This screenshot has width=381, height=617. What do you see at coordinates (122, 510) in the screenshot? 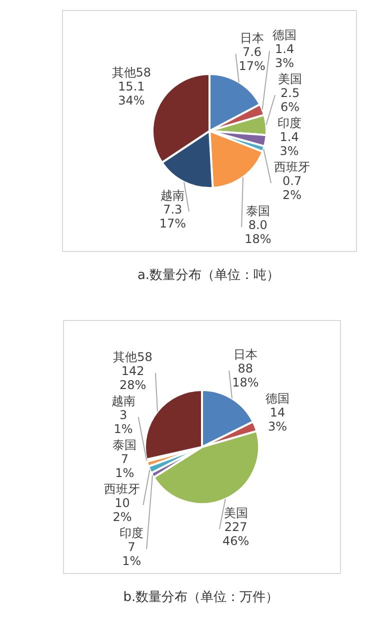
I see `data-label: 10 2%` at bounding box center [122, 510].